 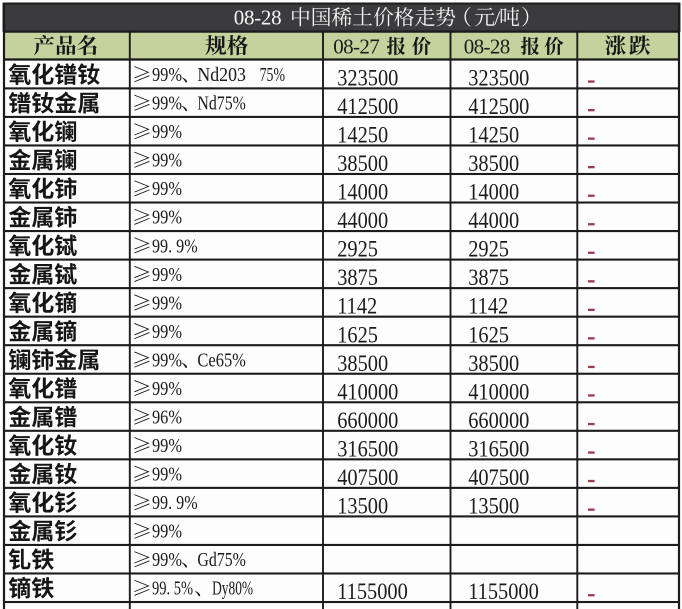 I want to click on svg-text: Ce65%, so click(x=221, y=360).